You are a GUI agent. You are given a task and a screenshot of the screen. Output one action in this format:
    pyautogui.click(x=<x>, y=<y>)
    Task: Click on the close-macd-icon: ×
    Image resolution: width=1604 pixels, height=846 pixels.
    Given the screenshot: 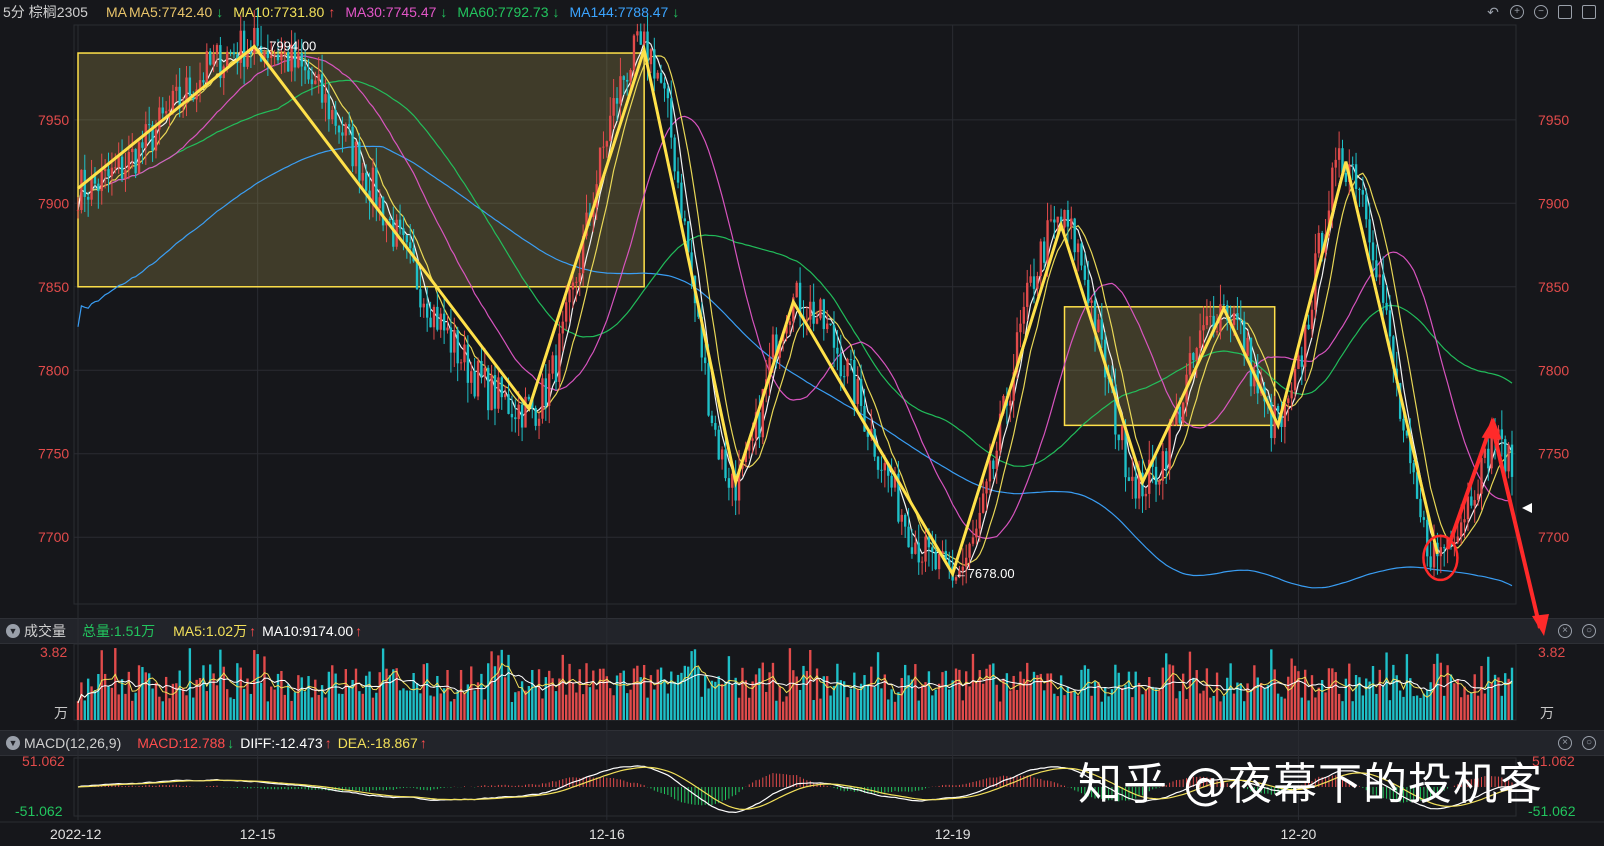 What is the action you would take?
    pyautogui.click(x=1565, y=743)
    